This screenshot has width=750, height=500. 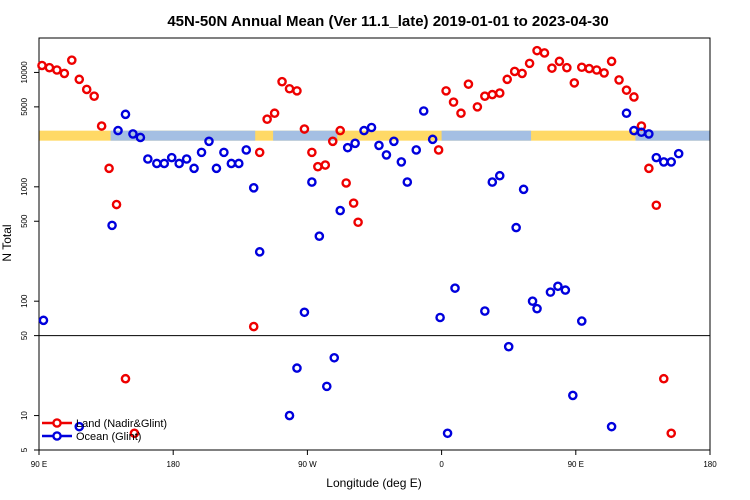 What do you see at coordinates (24, 221) in the screenshot?
I see `y-tick-label: 500` at bounding box center [24, 221].